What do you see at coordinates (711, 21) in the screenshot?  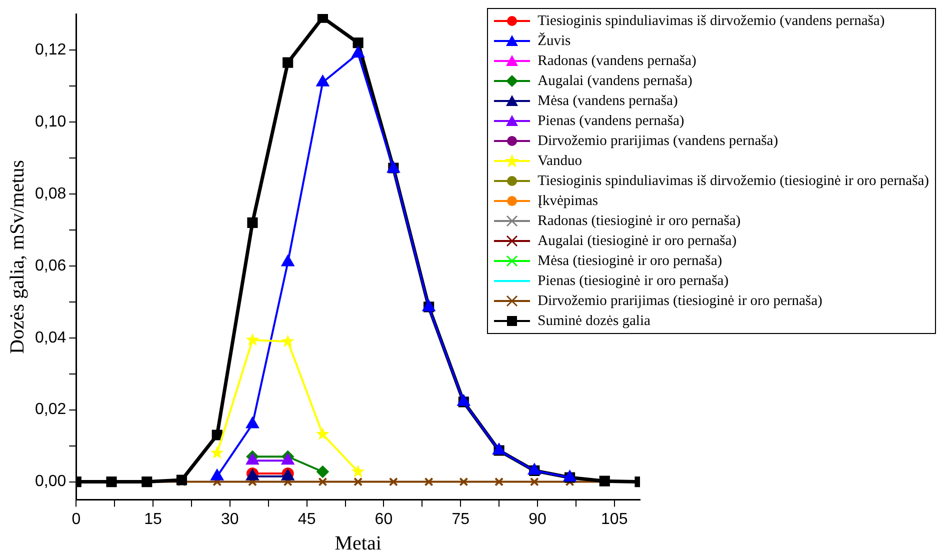 I see `legend-label: Tiesioginis spinduliavimas iš dirvožemio (vandens pernaša)` at bounding box center [711, 21].